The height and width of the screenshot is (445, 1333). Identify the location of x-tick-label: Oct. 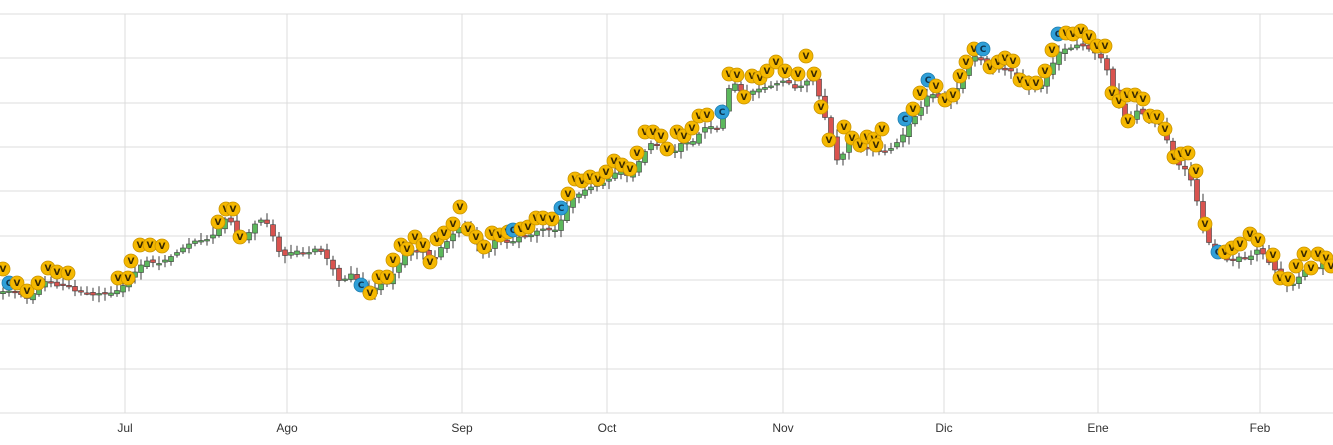
(607, 428).